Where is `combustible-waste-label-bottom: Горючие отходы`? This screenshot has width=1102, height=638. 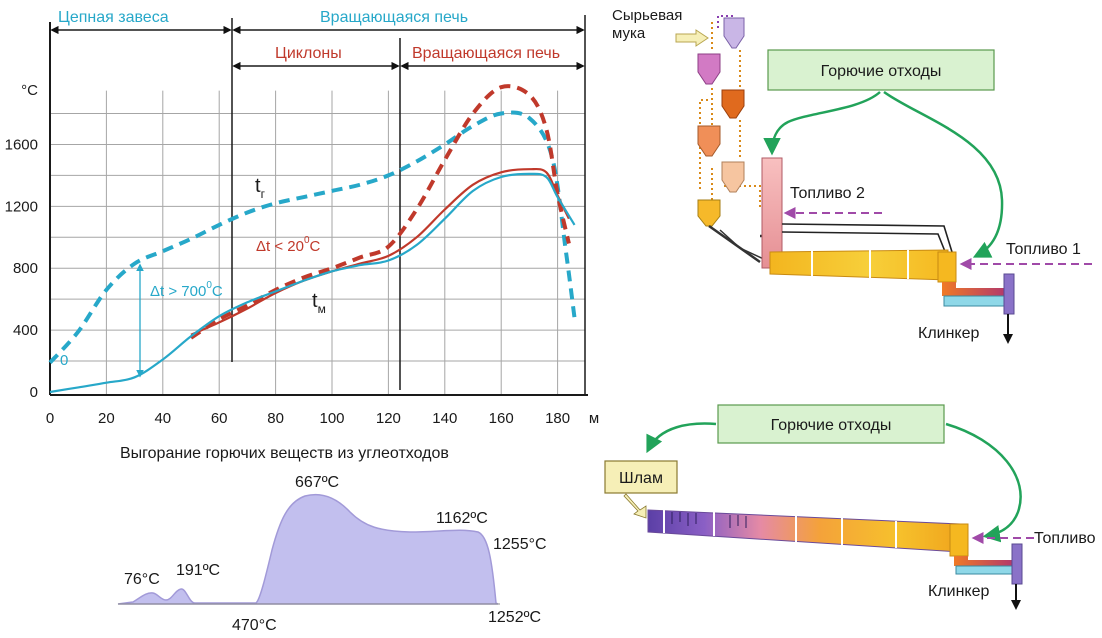 combustible-waste-label-bottom: Горючие отходы is located at coordinates (831, 425).